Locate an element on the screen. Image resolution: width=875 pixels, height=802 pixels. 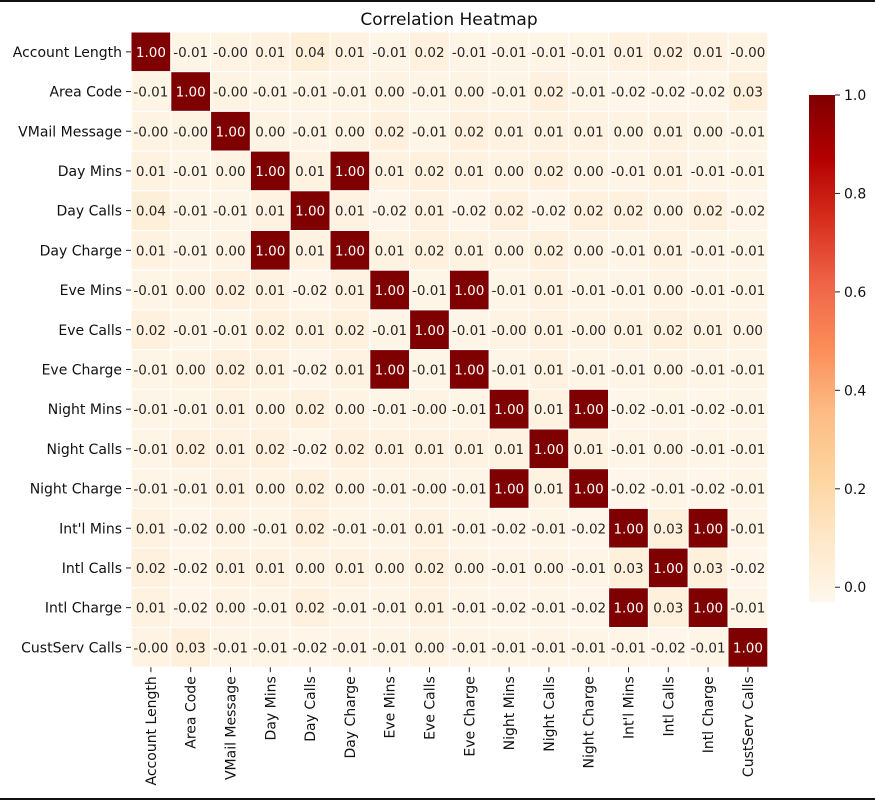
y-tick-label: VMail Message is located at coordinates (70, 132).